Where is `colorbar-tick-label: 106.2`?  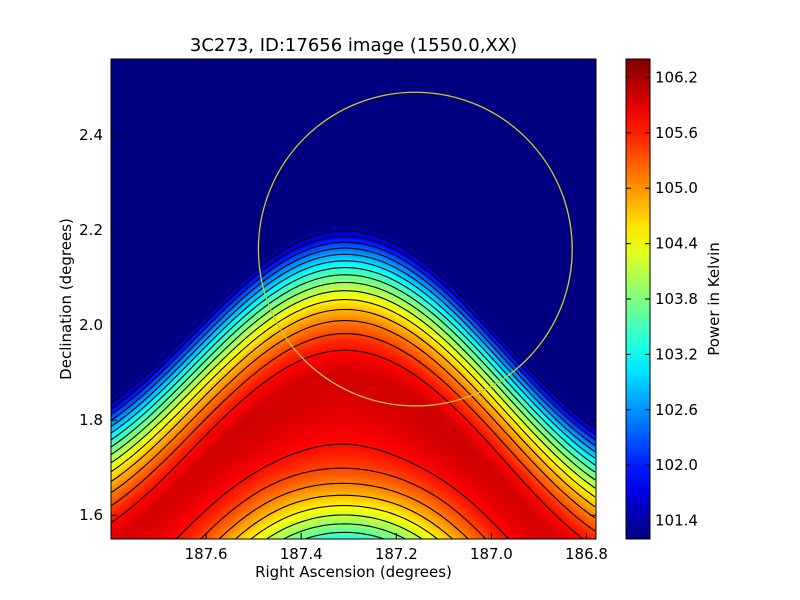 colorbar-tick-label: 106.2 is located at coordinates (676, 77).